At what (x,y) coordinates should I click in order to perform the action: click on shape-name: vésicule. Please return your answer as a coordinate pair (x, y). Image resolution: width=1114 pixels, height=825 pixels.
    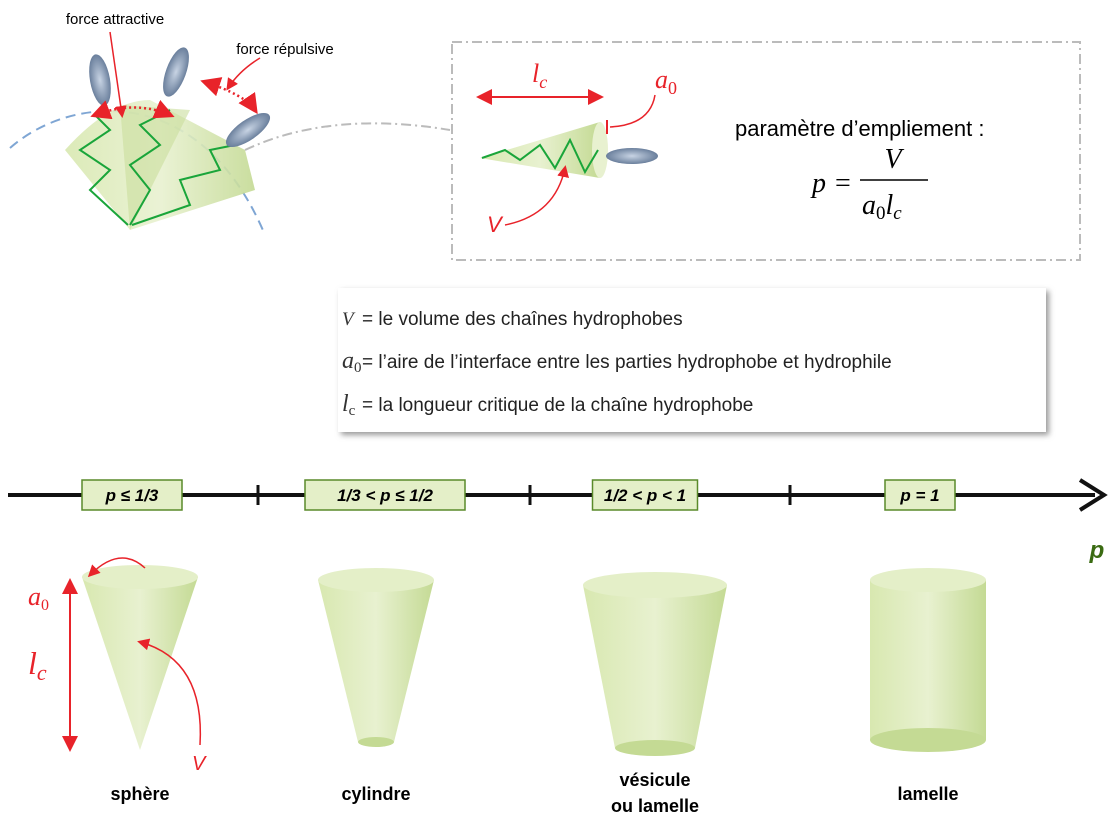
    Looking at the image, I should click on (654, 780).